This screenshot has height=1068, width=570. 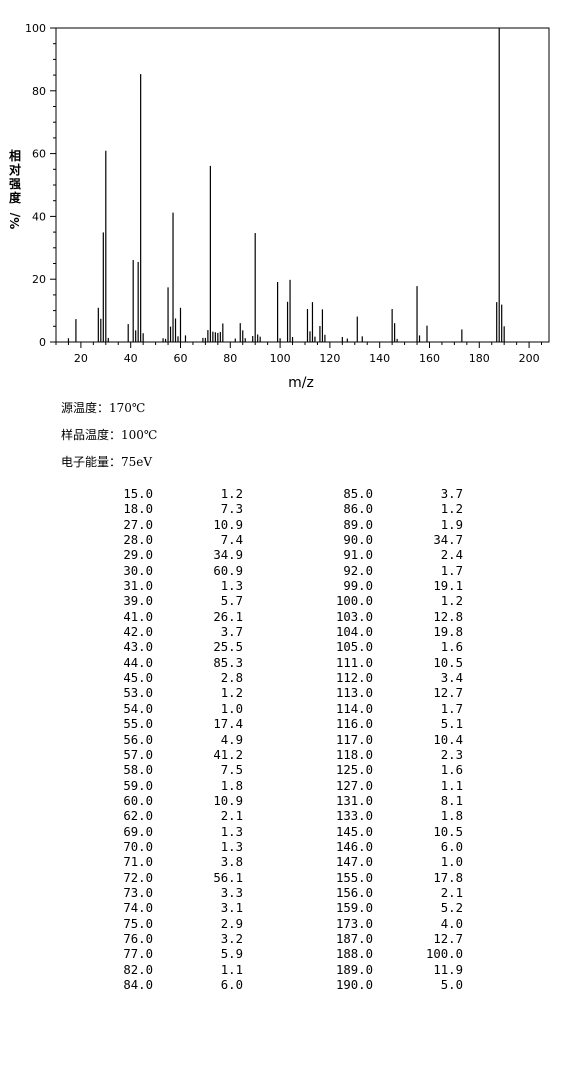 I want to click on mz-value: 75.0, so click(x=138, y=923).